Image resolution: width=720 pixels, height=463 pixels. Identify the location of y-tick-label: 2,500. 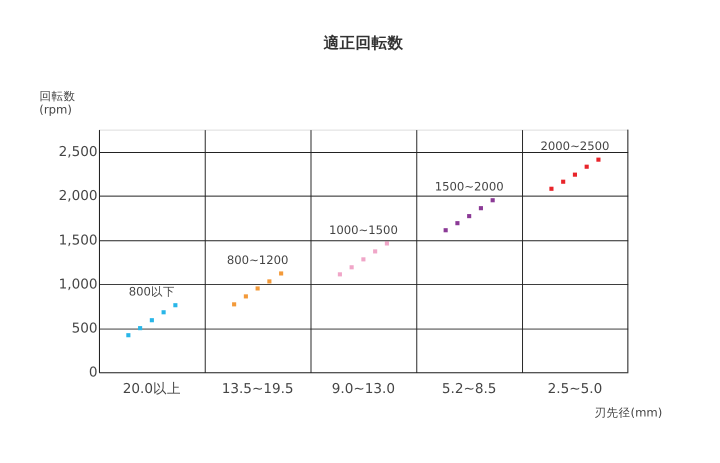
(78, 152).